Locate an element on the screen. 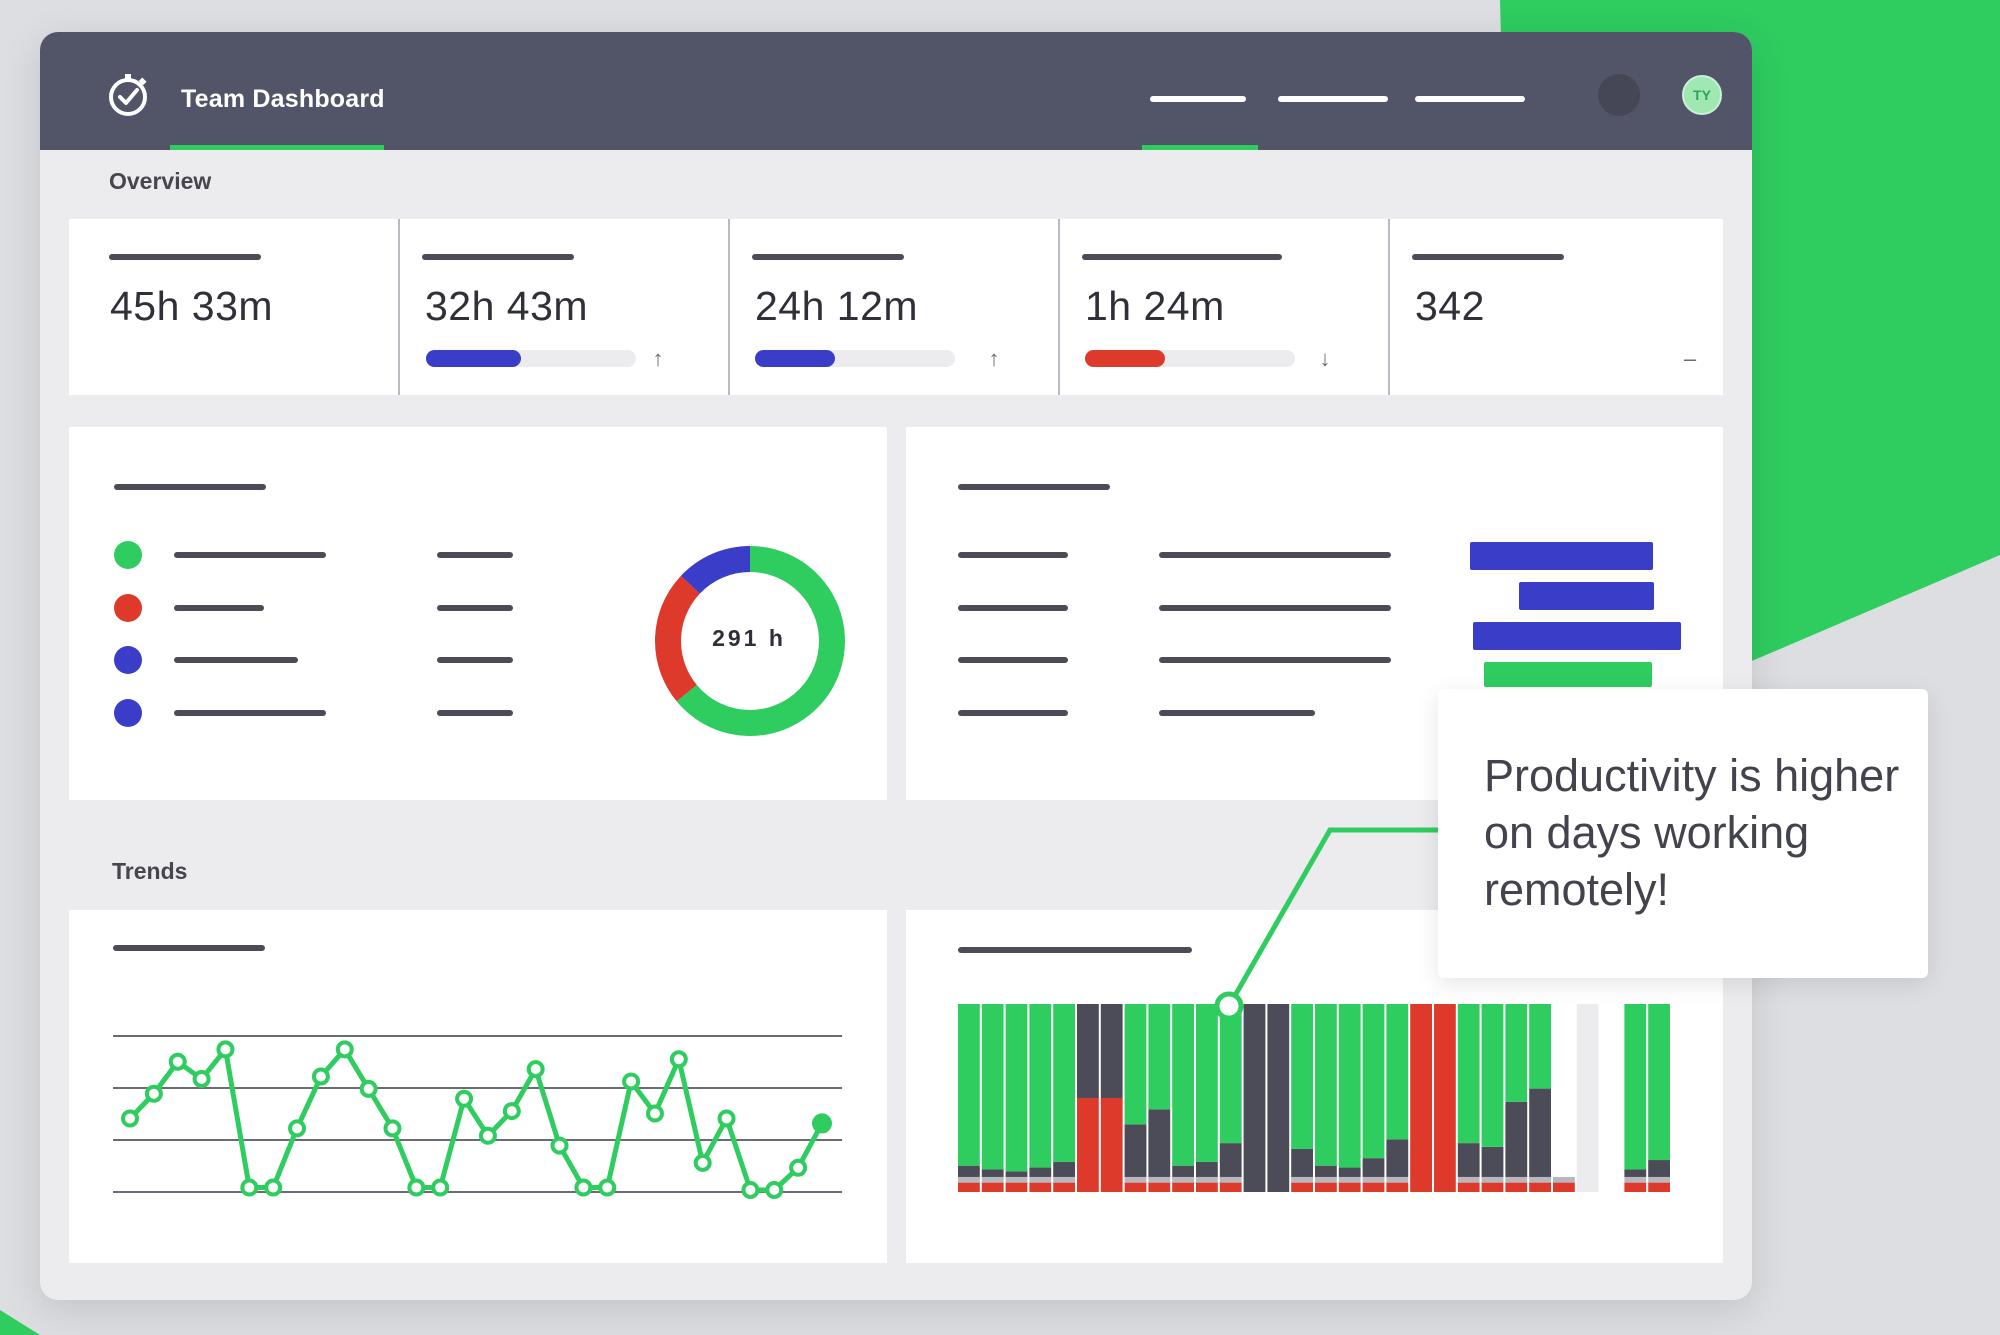  stat-card-3: 24h 12m ↑ is located at coordinates (894, 307).